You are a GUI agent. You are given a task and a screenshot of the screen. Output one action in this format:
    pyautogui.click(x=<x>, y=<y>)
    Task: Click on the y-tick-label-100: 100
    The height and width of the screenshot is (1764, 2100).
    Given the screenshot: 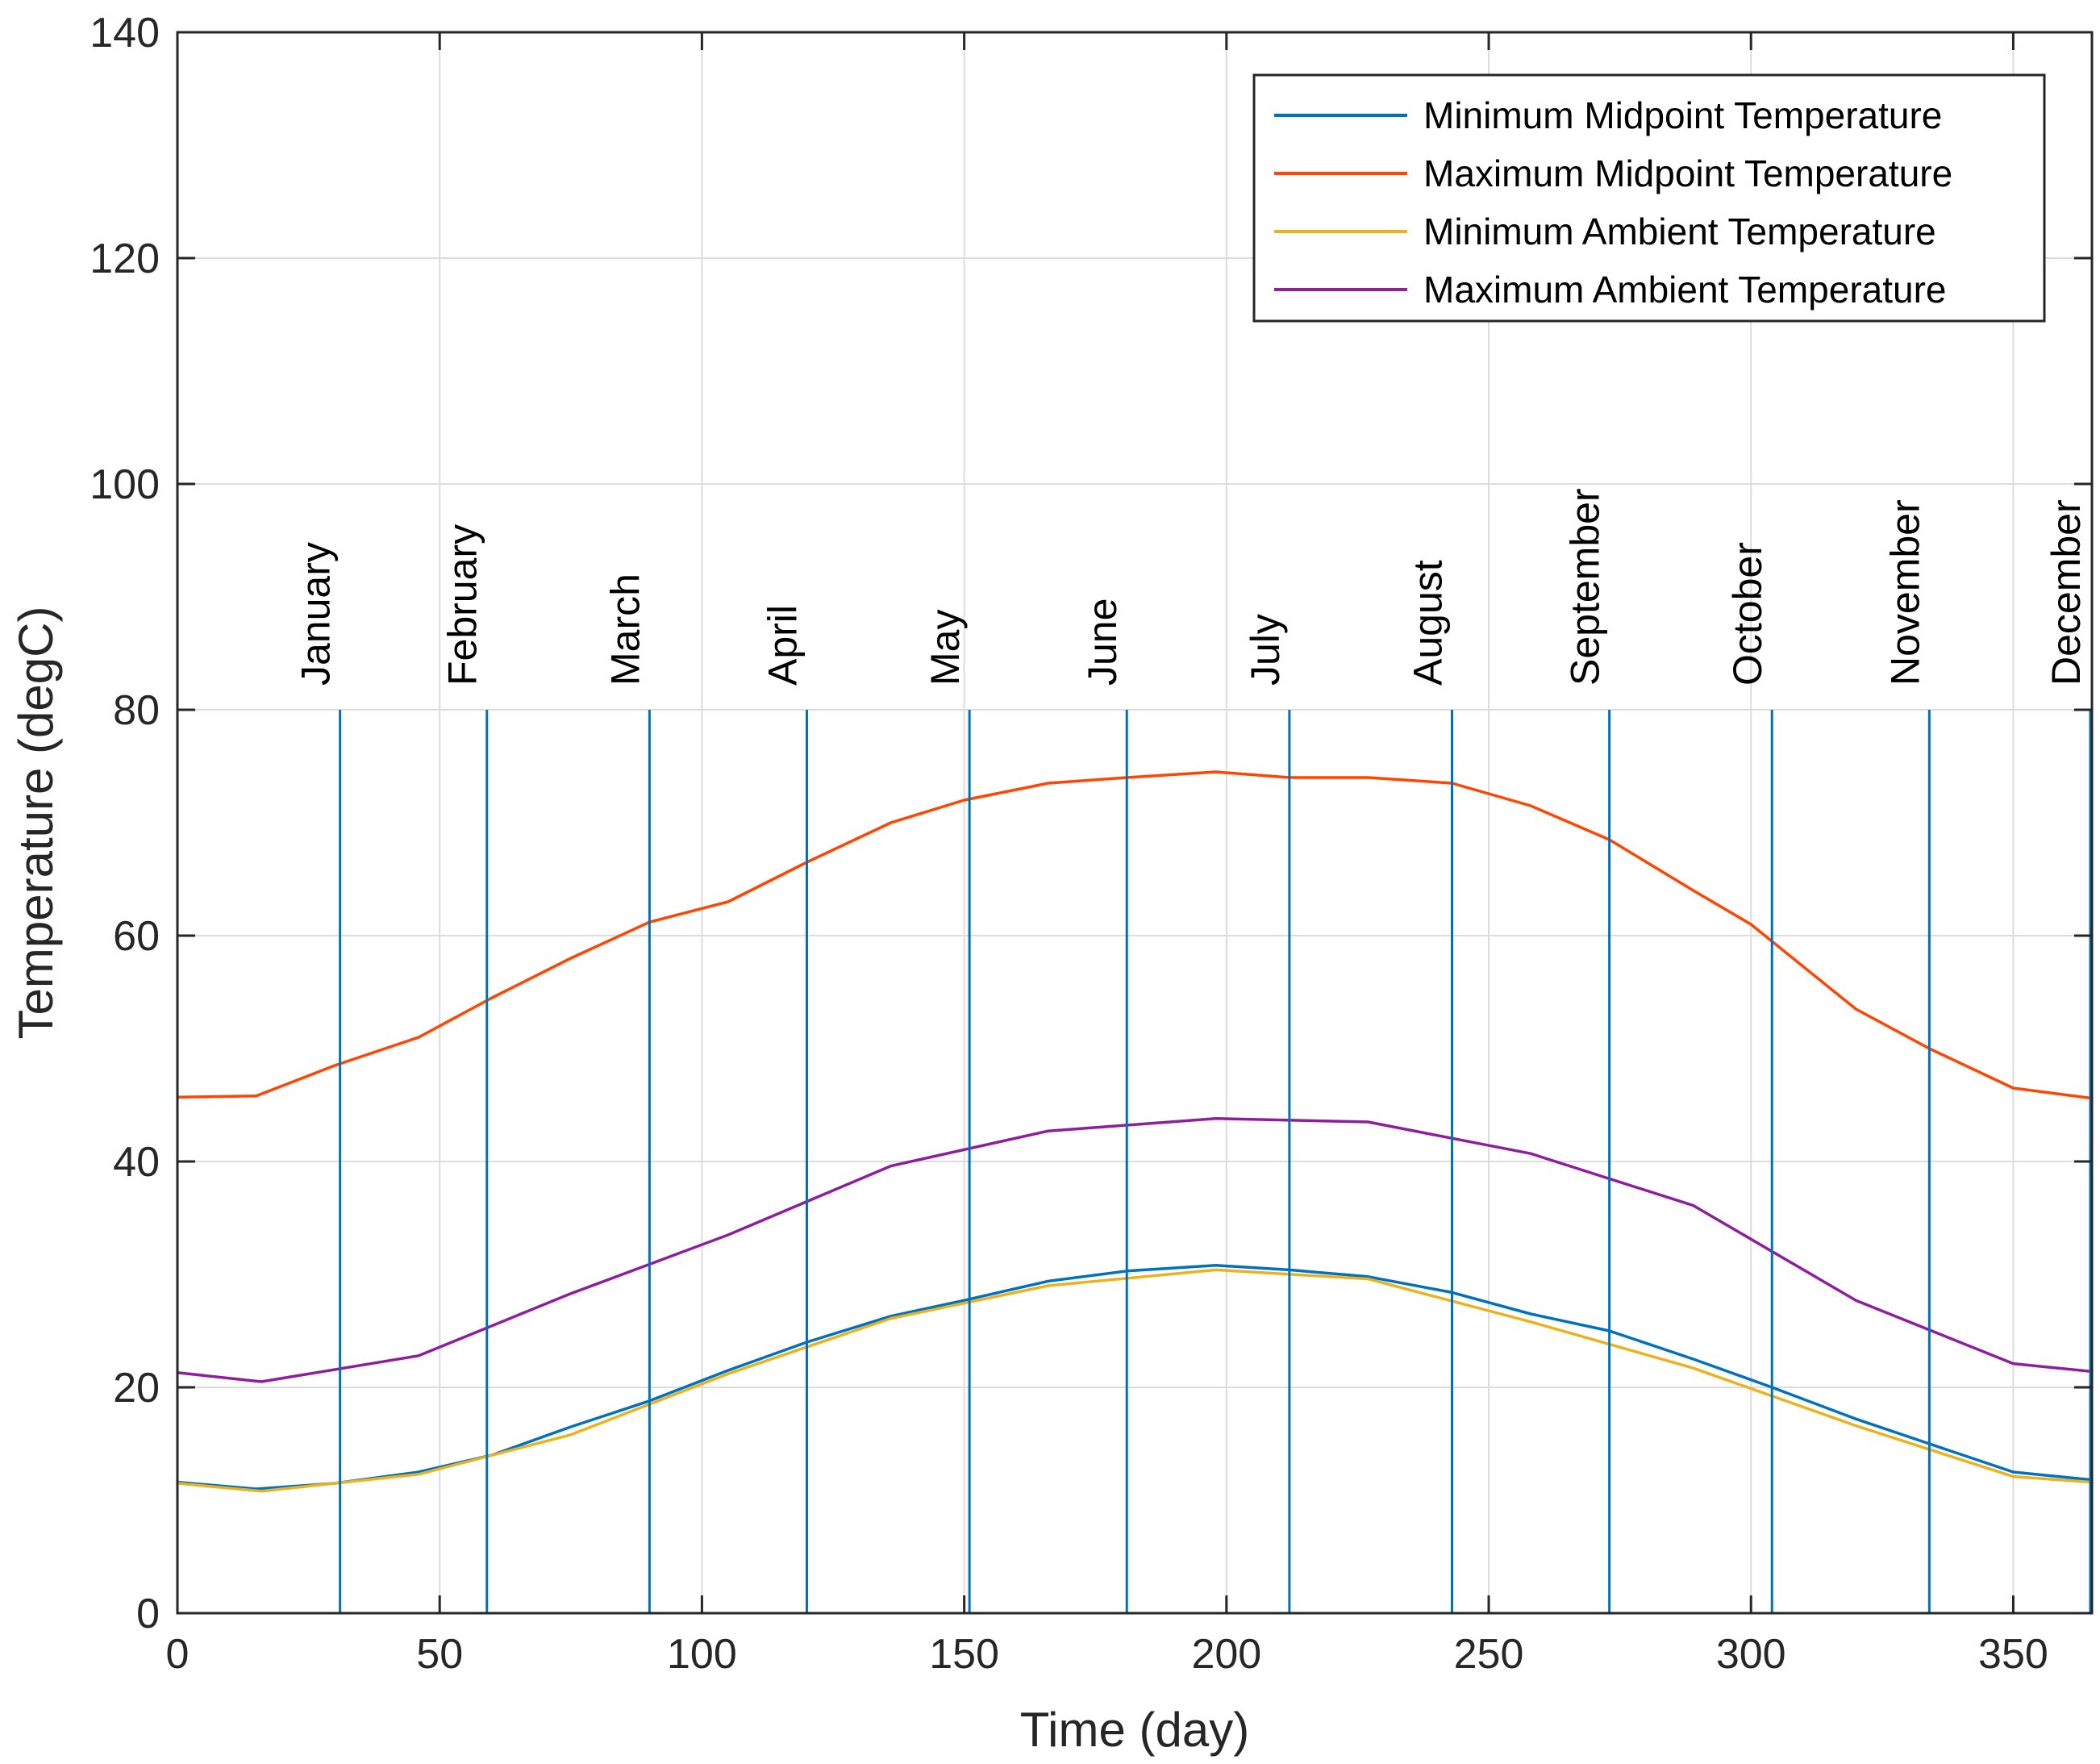 What is the action you would take?
    pyautogui.click(x=125, y=485)
    